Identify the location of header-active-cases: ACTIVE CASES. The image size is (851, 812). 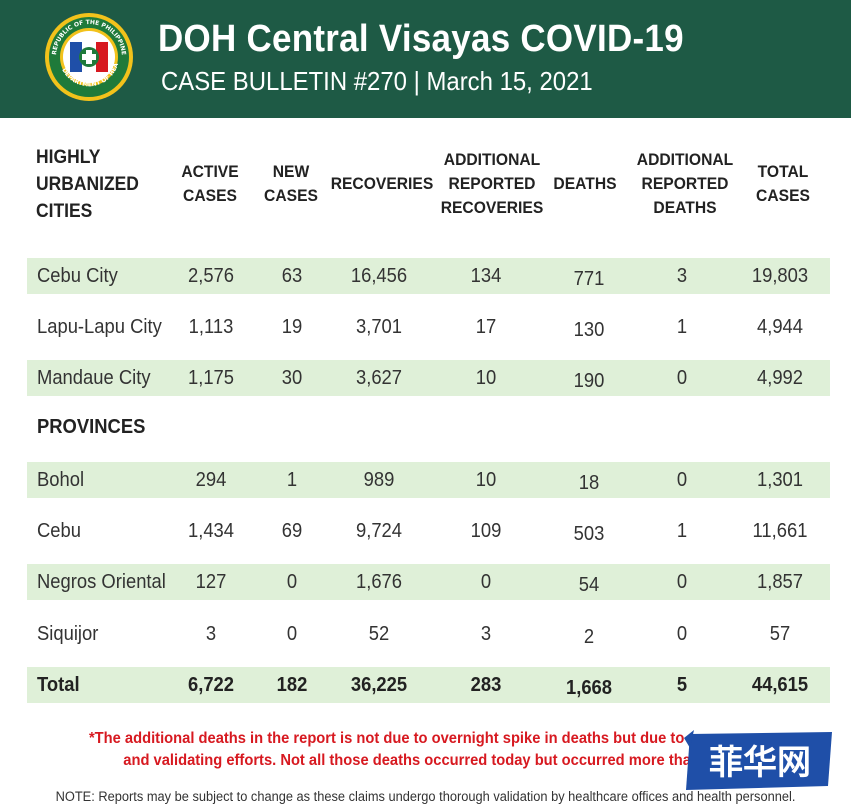
(210, 183).